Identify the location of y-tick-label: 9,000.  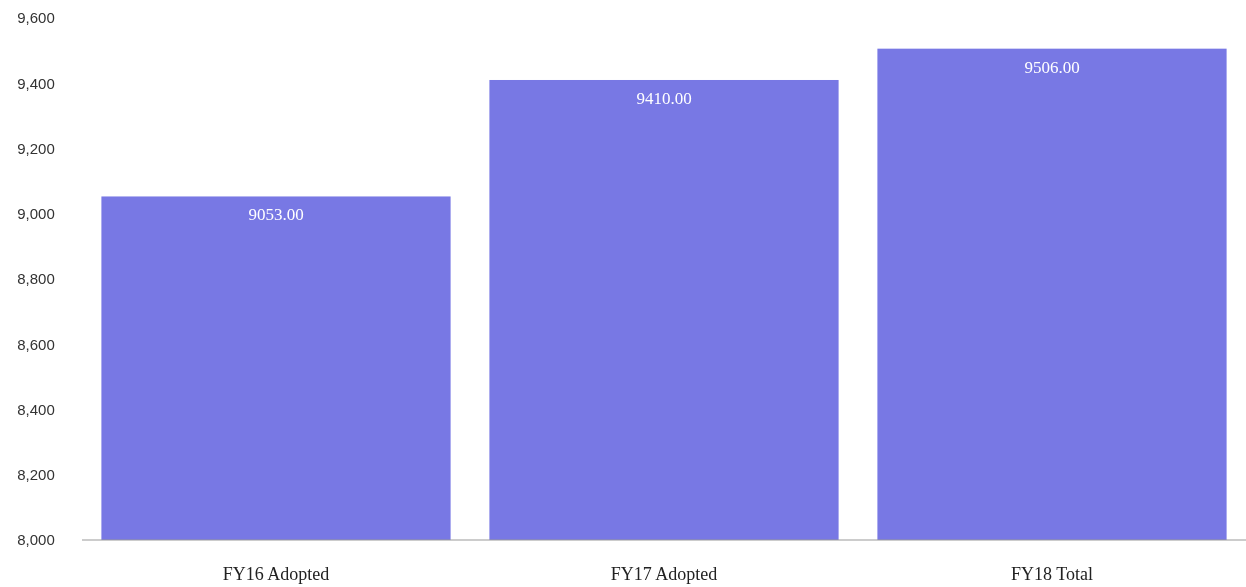
(36, 213).